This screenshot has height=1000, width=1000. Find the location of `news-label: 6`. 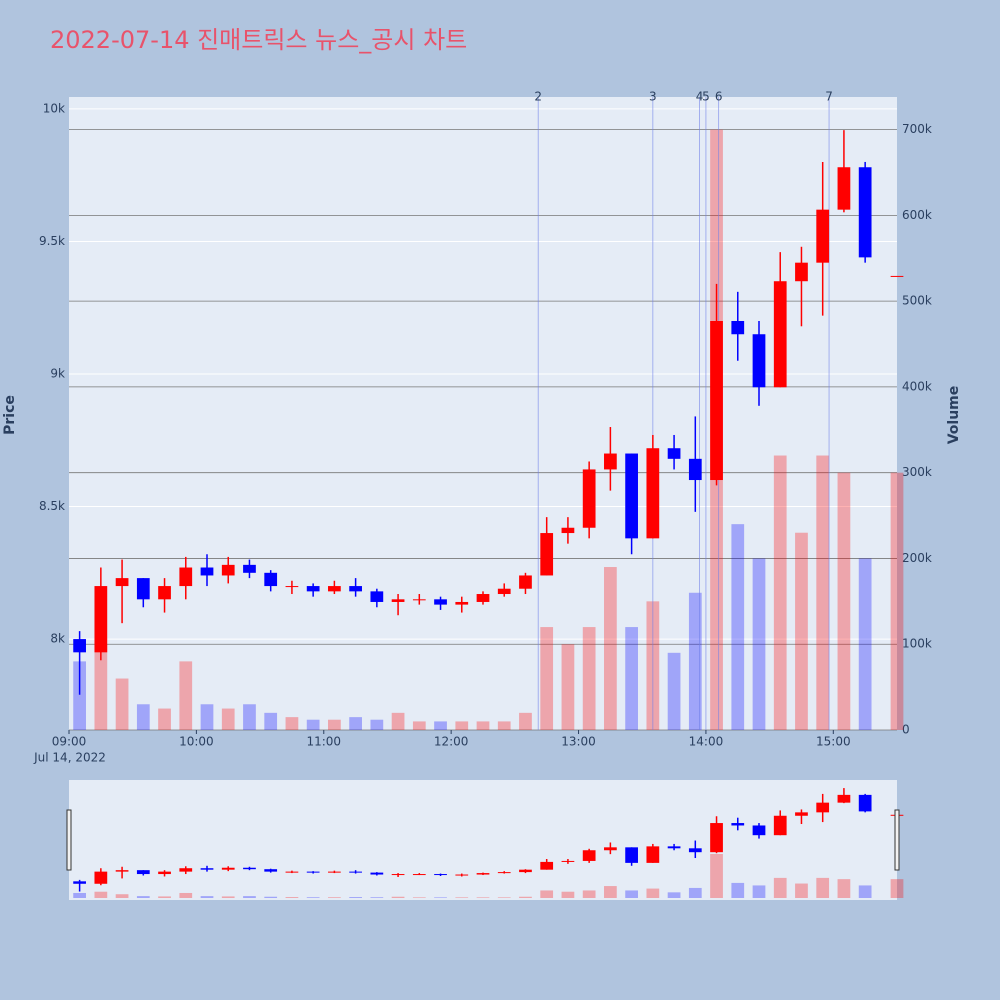

news-label: 6 is located at coordinates (719, 97).